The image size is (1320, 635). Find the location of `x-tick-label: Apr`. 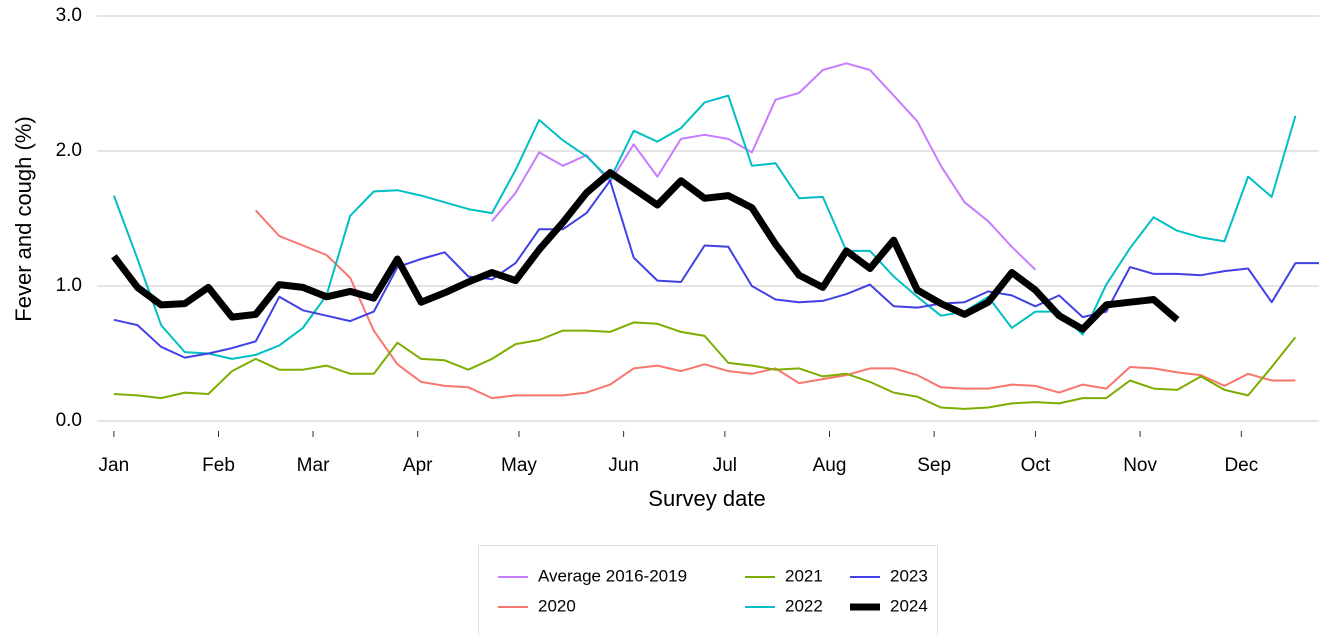

x-tick-label: Apr is located at coordinates (418, 465).